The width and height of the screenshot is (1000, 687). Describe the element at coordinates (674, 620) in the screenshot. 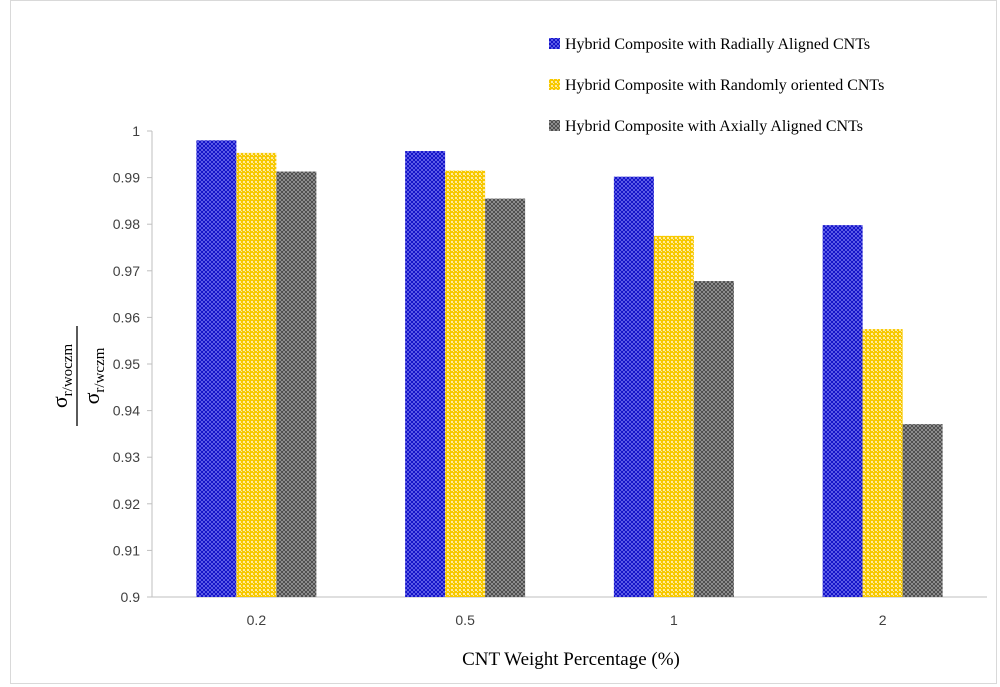

I see `x-tick-label: 1` at that location.